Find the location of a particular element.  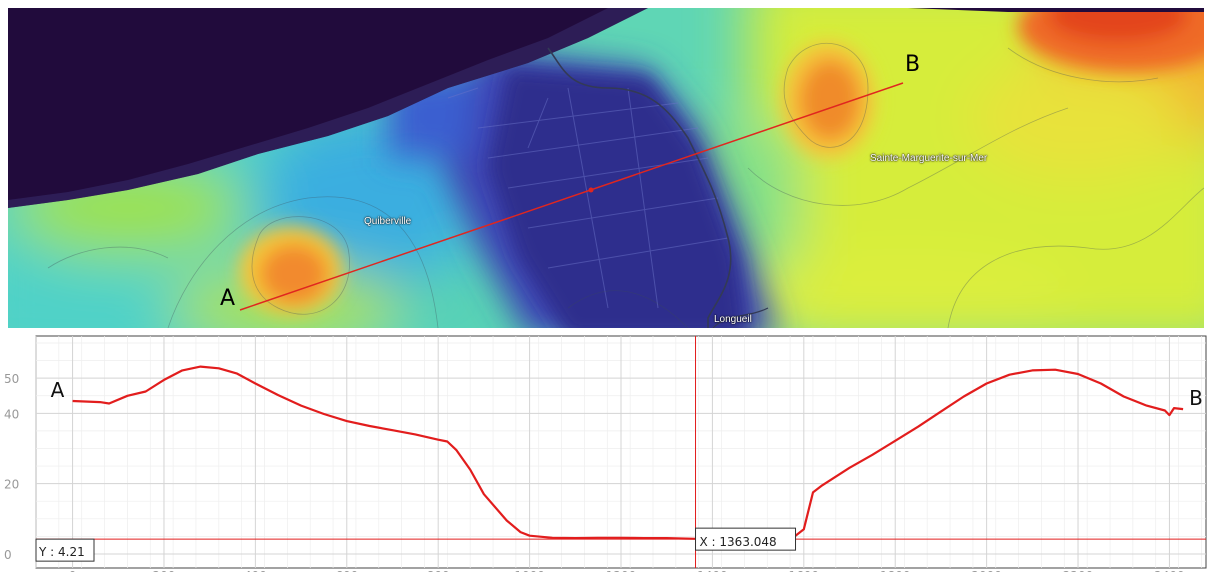

y-tick-label: 40 is located at coordinates (11, 414).